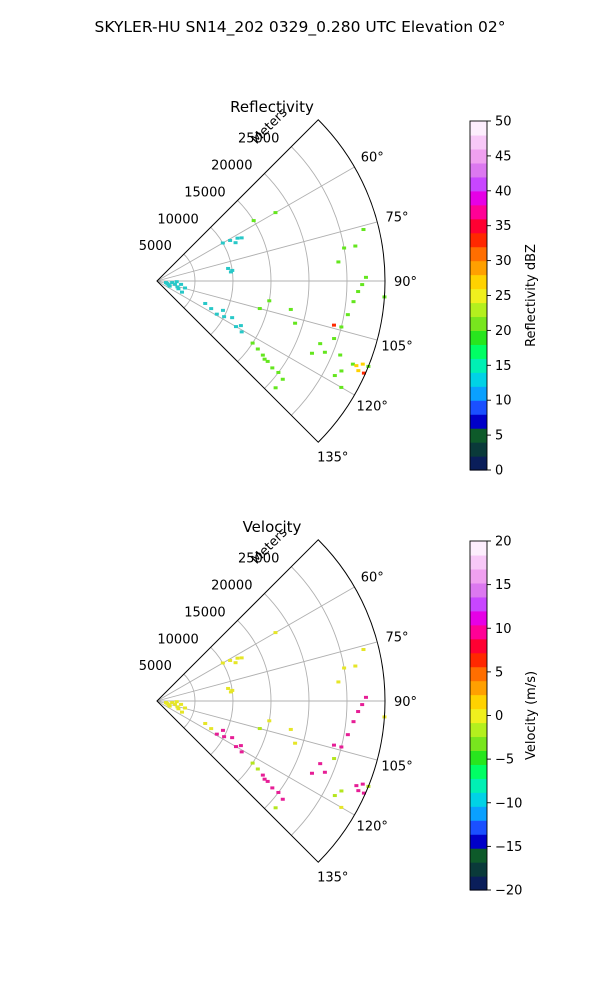  Describe the element at coordinates (155, 666) in the screenshot. I see `range-tick-label: 5000` at that location.